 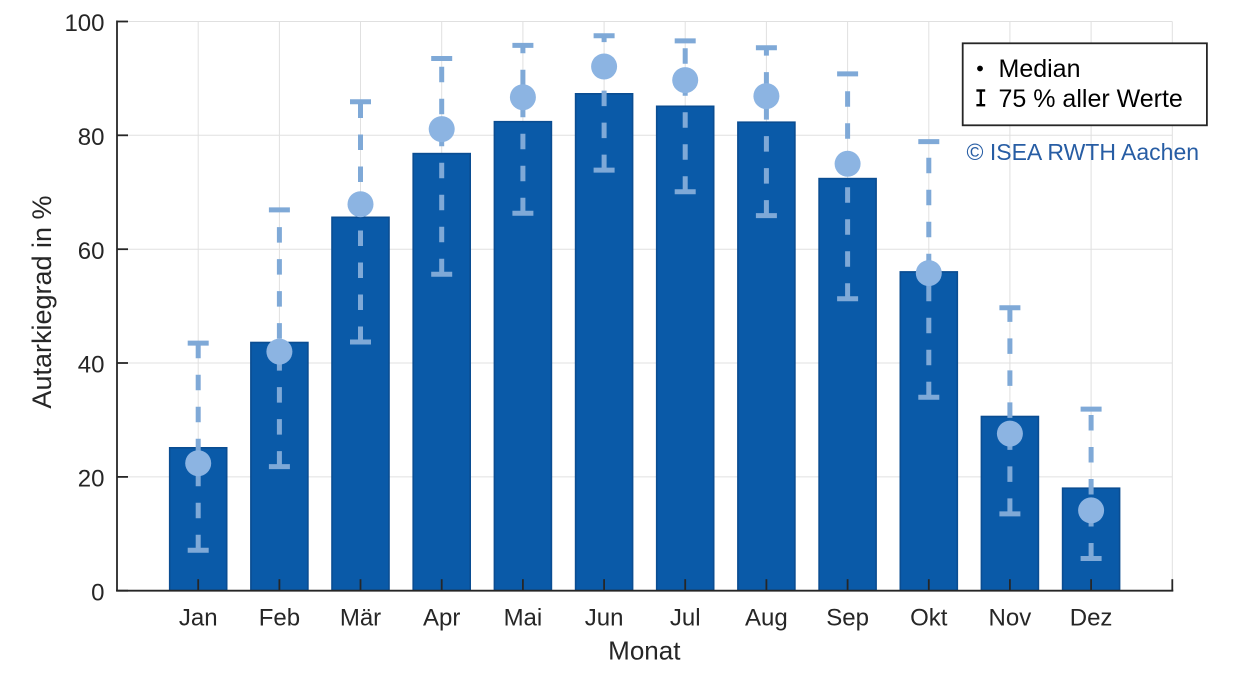 I want to click on svg-text: Autarkiegrad in %, so click(x=42, y=301).